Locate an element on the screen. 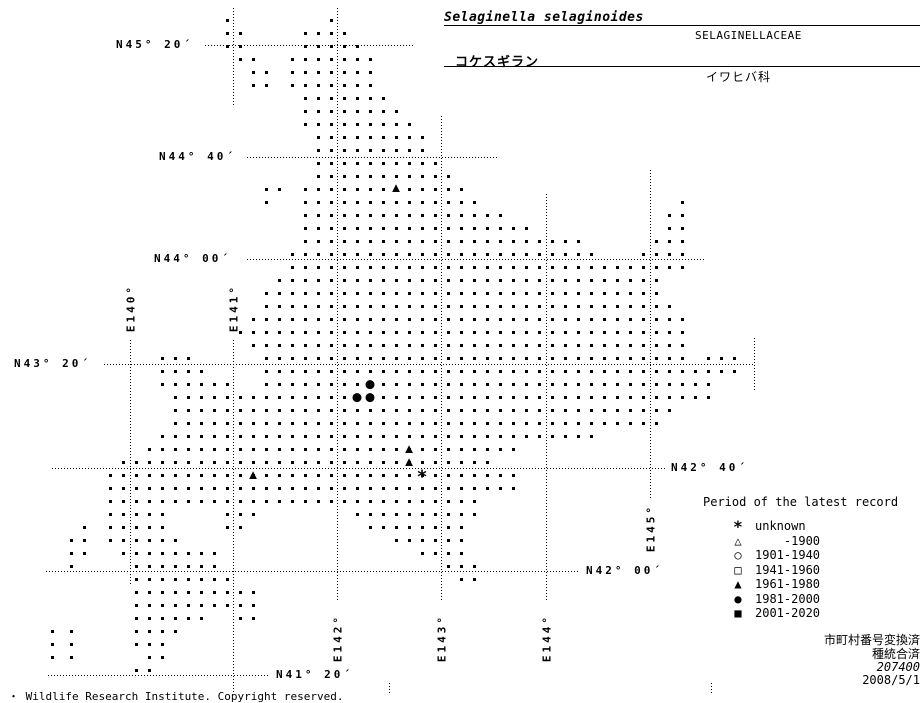 This screenshot has width=923, height=703. legend-item-label: 1981-2000 is located at coordinates (788, 599).